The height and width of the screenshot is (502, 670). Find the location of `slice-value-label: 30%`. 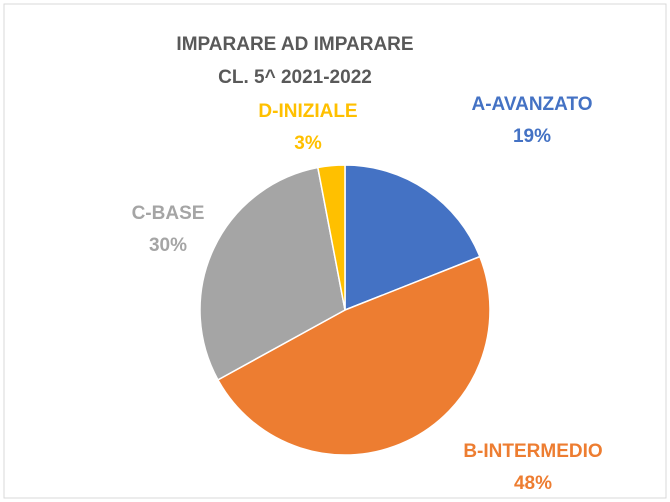

slice-value-label: 30% is located at coordinates (168, 245).